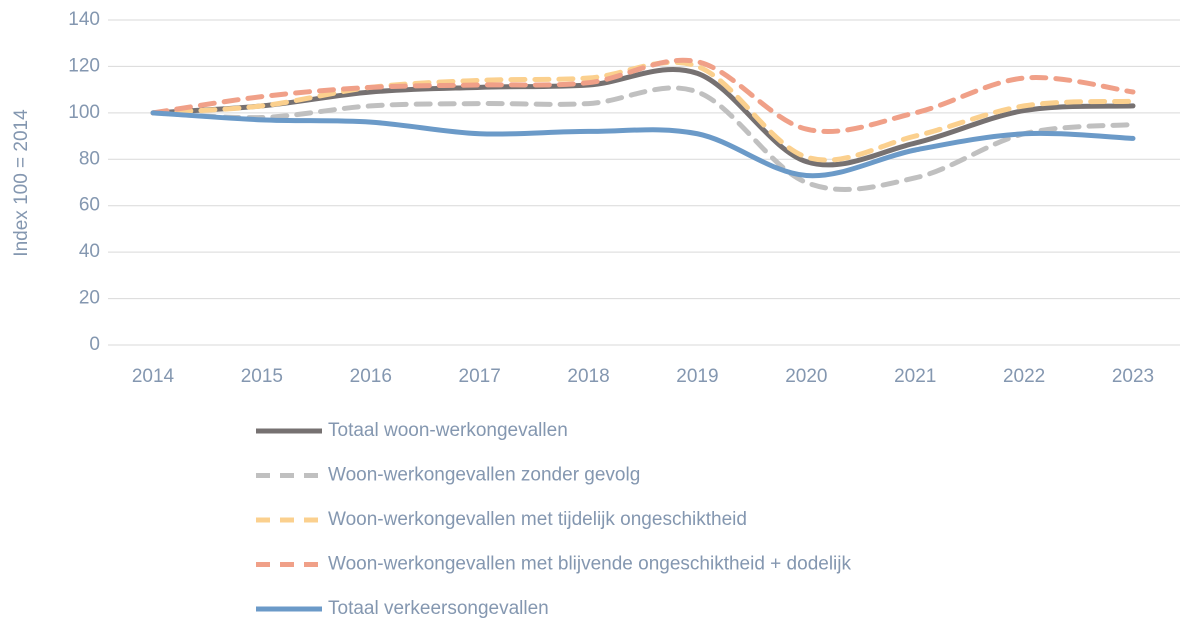  What do you see at coordinates (89, 205) in the screenshot?
I see `y-tick-label: 60` at bounding box center [89, 205].